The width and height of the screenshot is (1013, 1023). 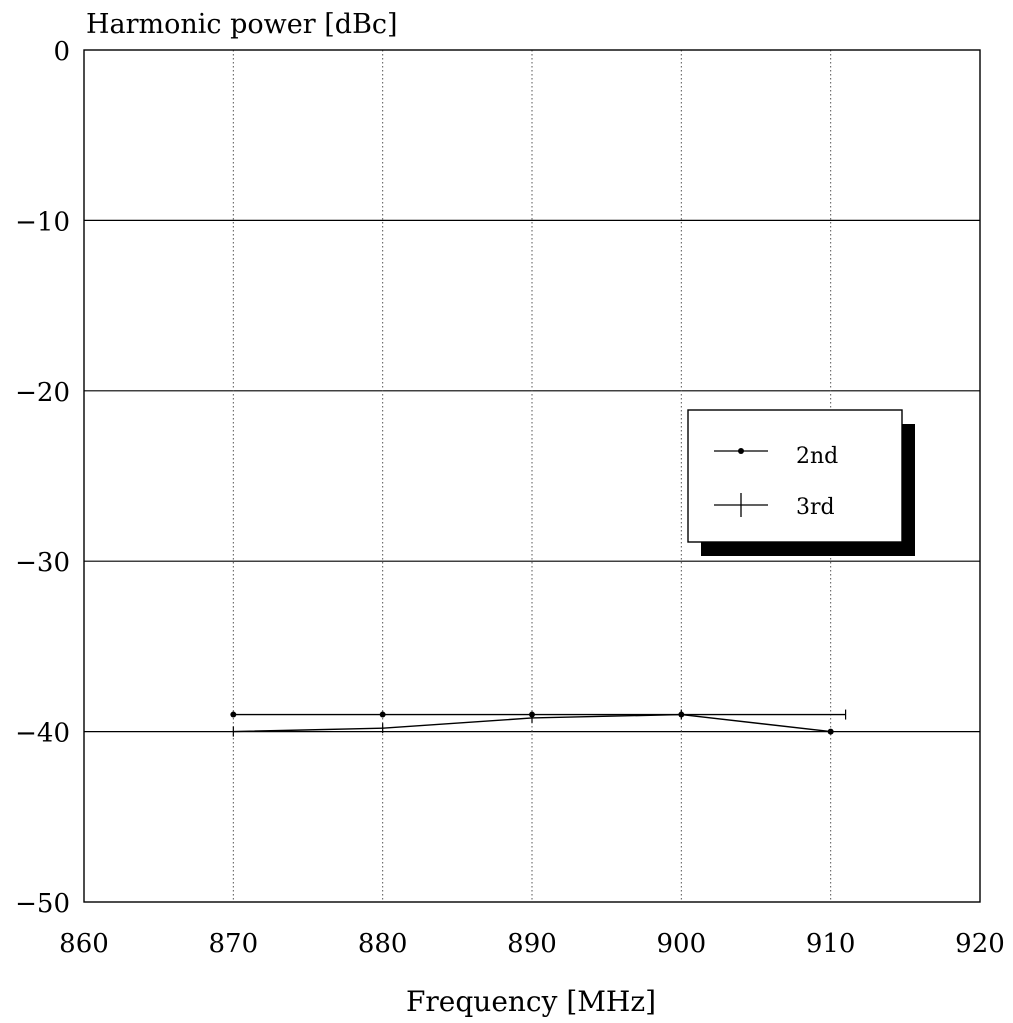 I want to click on y-tick-label: −40, so click(x=42, y=734).